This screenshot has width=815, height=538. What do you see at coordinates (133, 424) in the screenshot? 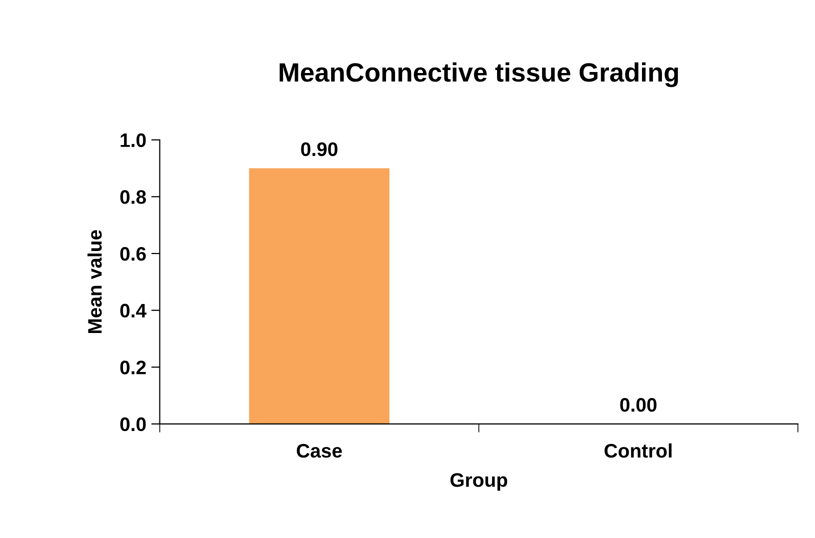
I see `y-tick-label: 0.0` at bounding box center [133, 424].